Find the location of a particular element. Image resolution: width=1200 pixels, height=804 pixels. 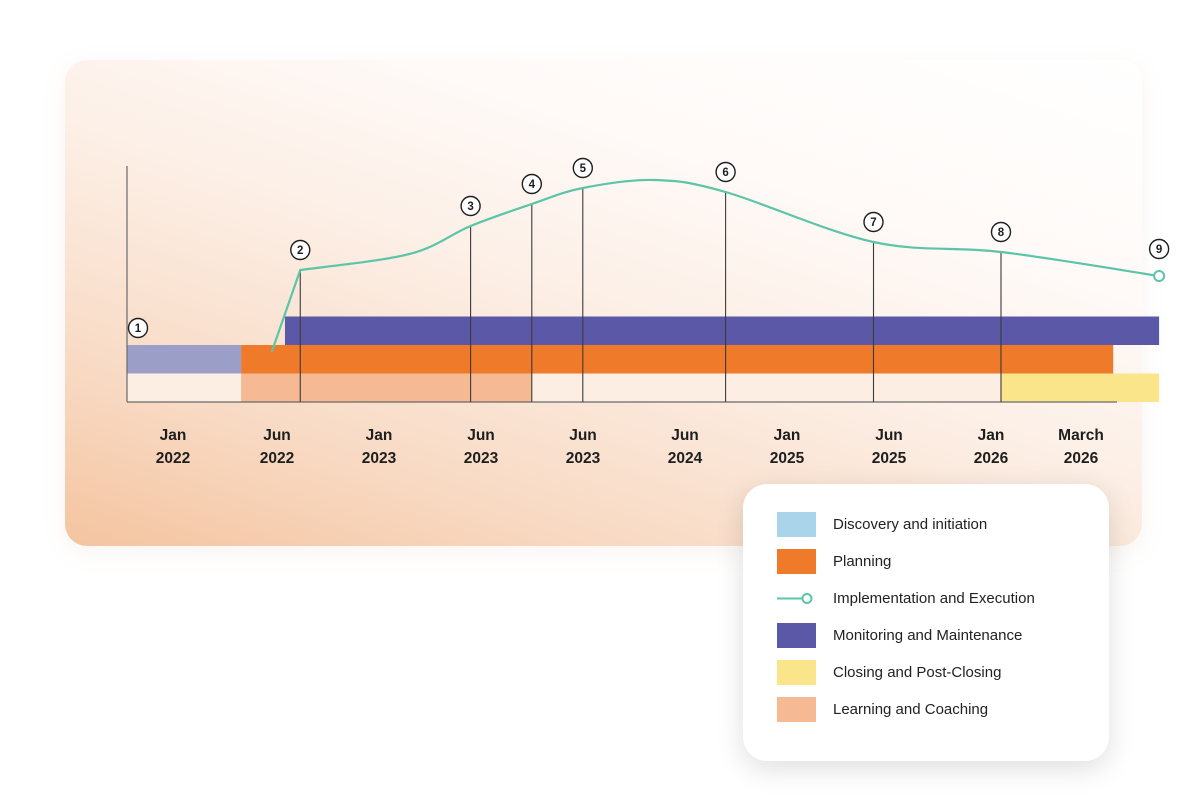

milestone-number: 5 is located at coordinates (583, 169).